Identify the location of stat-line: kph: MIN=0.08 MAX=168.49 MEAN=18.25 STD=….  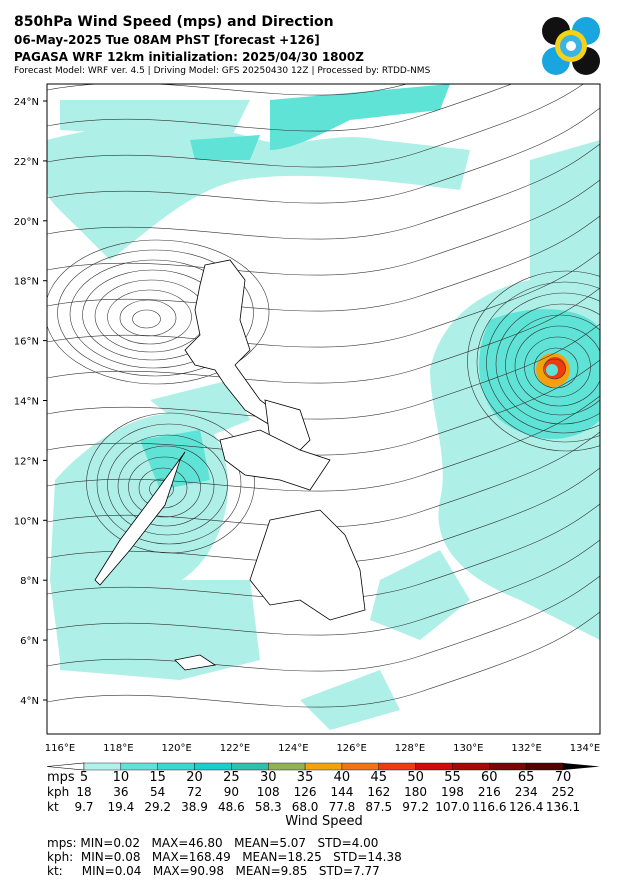
(224, 857).